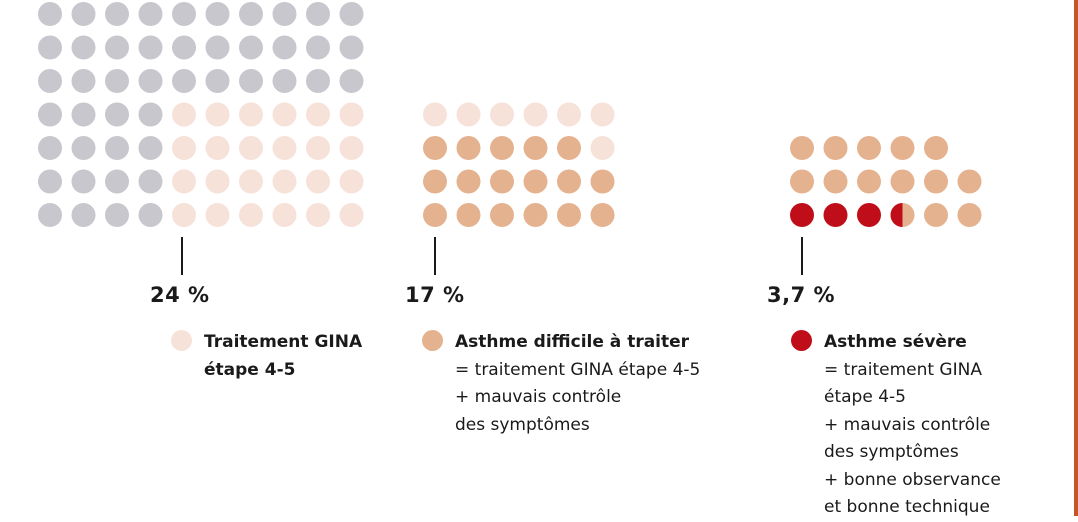 This screenshot has height=522, width=1078. What do you see at coordinates (283, 342) in the screenshot?
I see `legend-title-1-line-1: Traitement GINA` at bounding box center [283, 342].